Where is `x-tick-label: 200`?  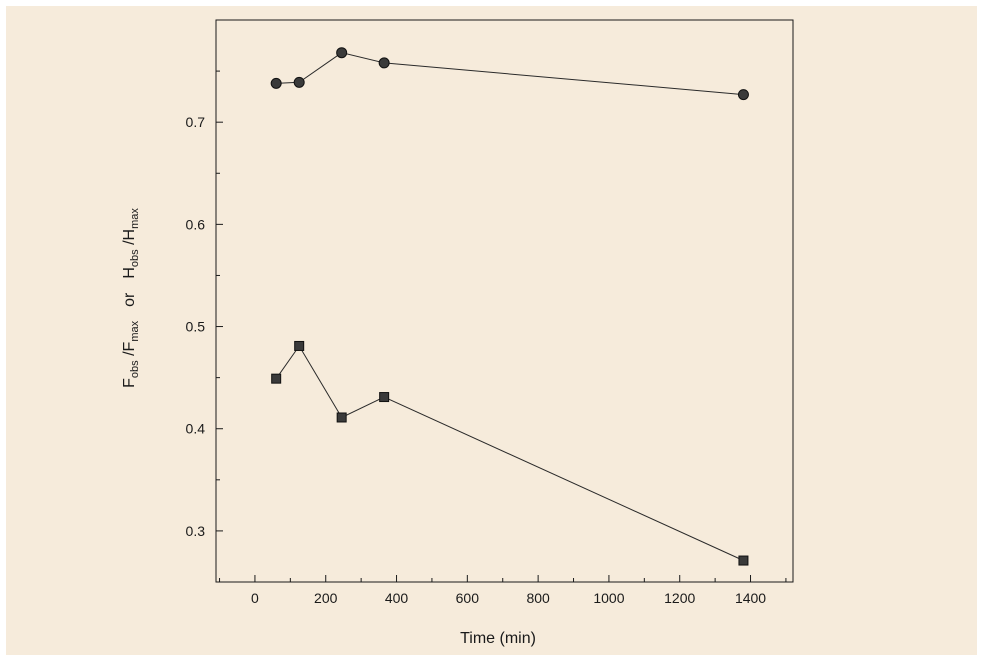
x-tick-label: 200 is located at coordinates (326, 598).